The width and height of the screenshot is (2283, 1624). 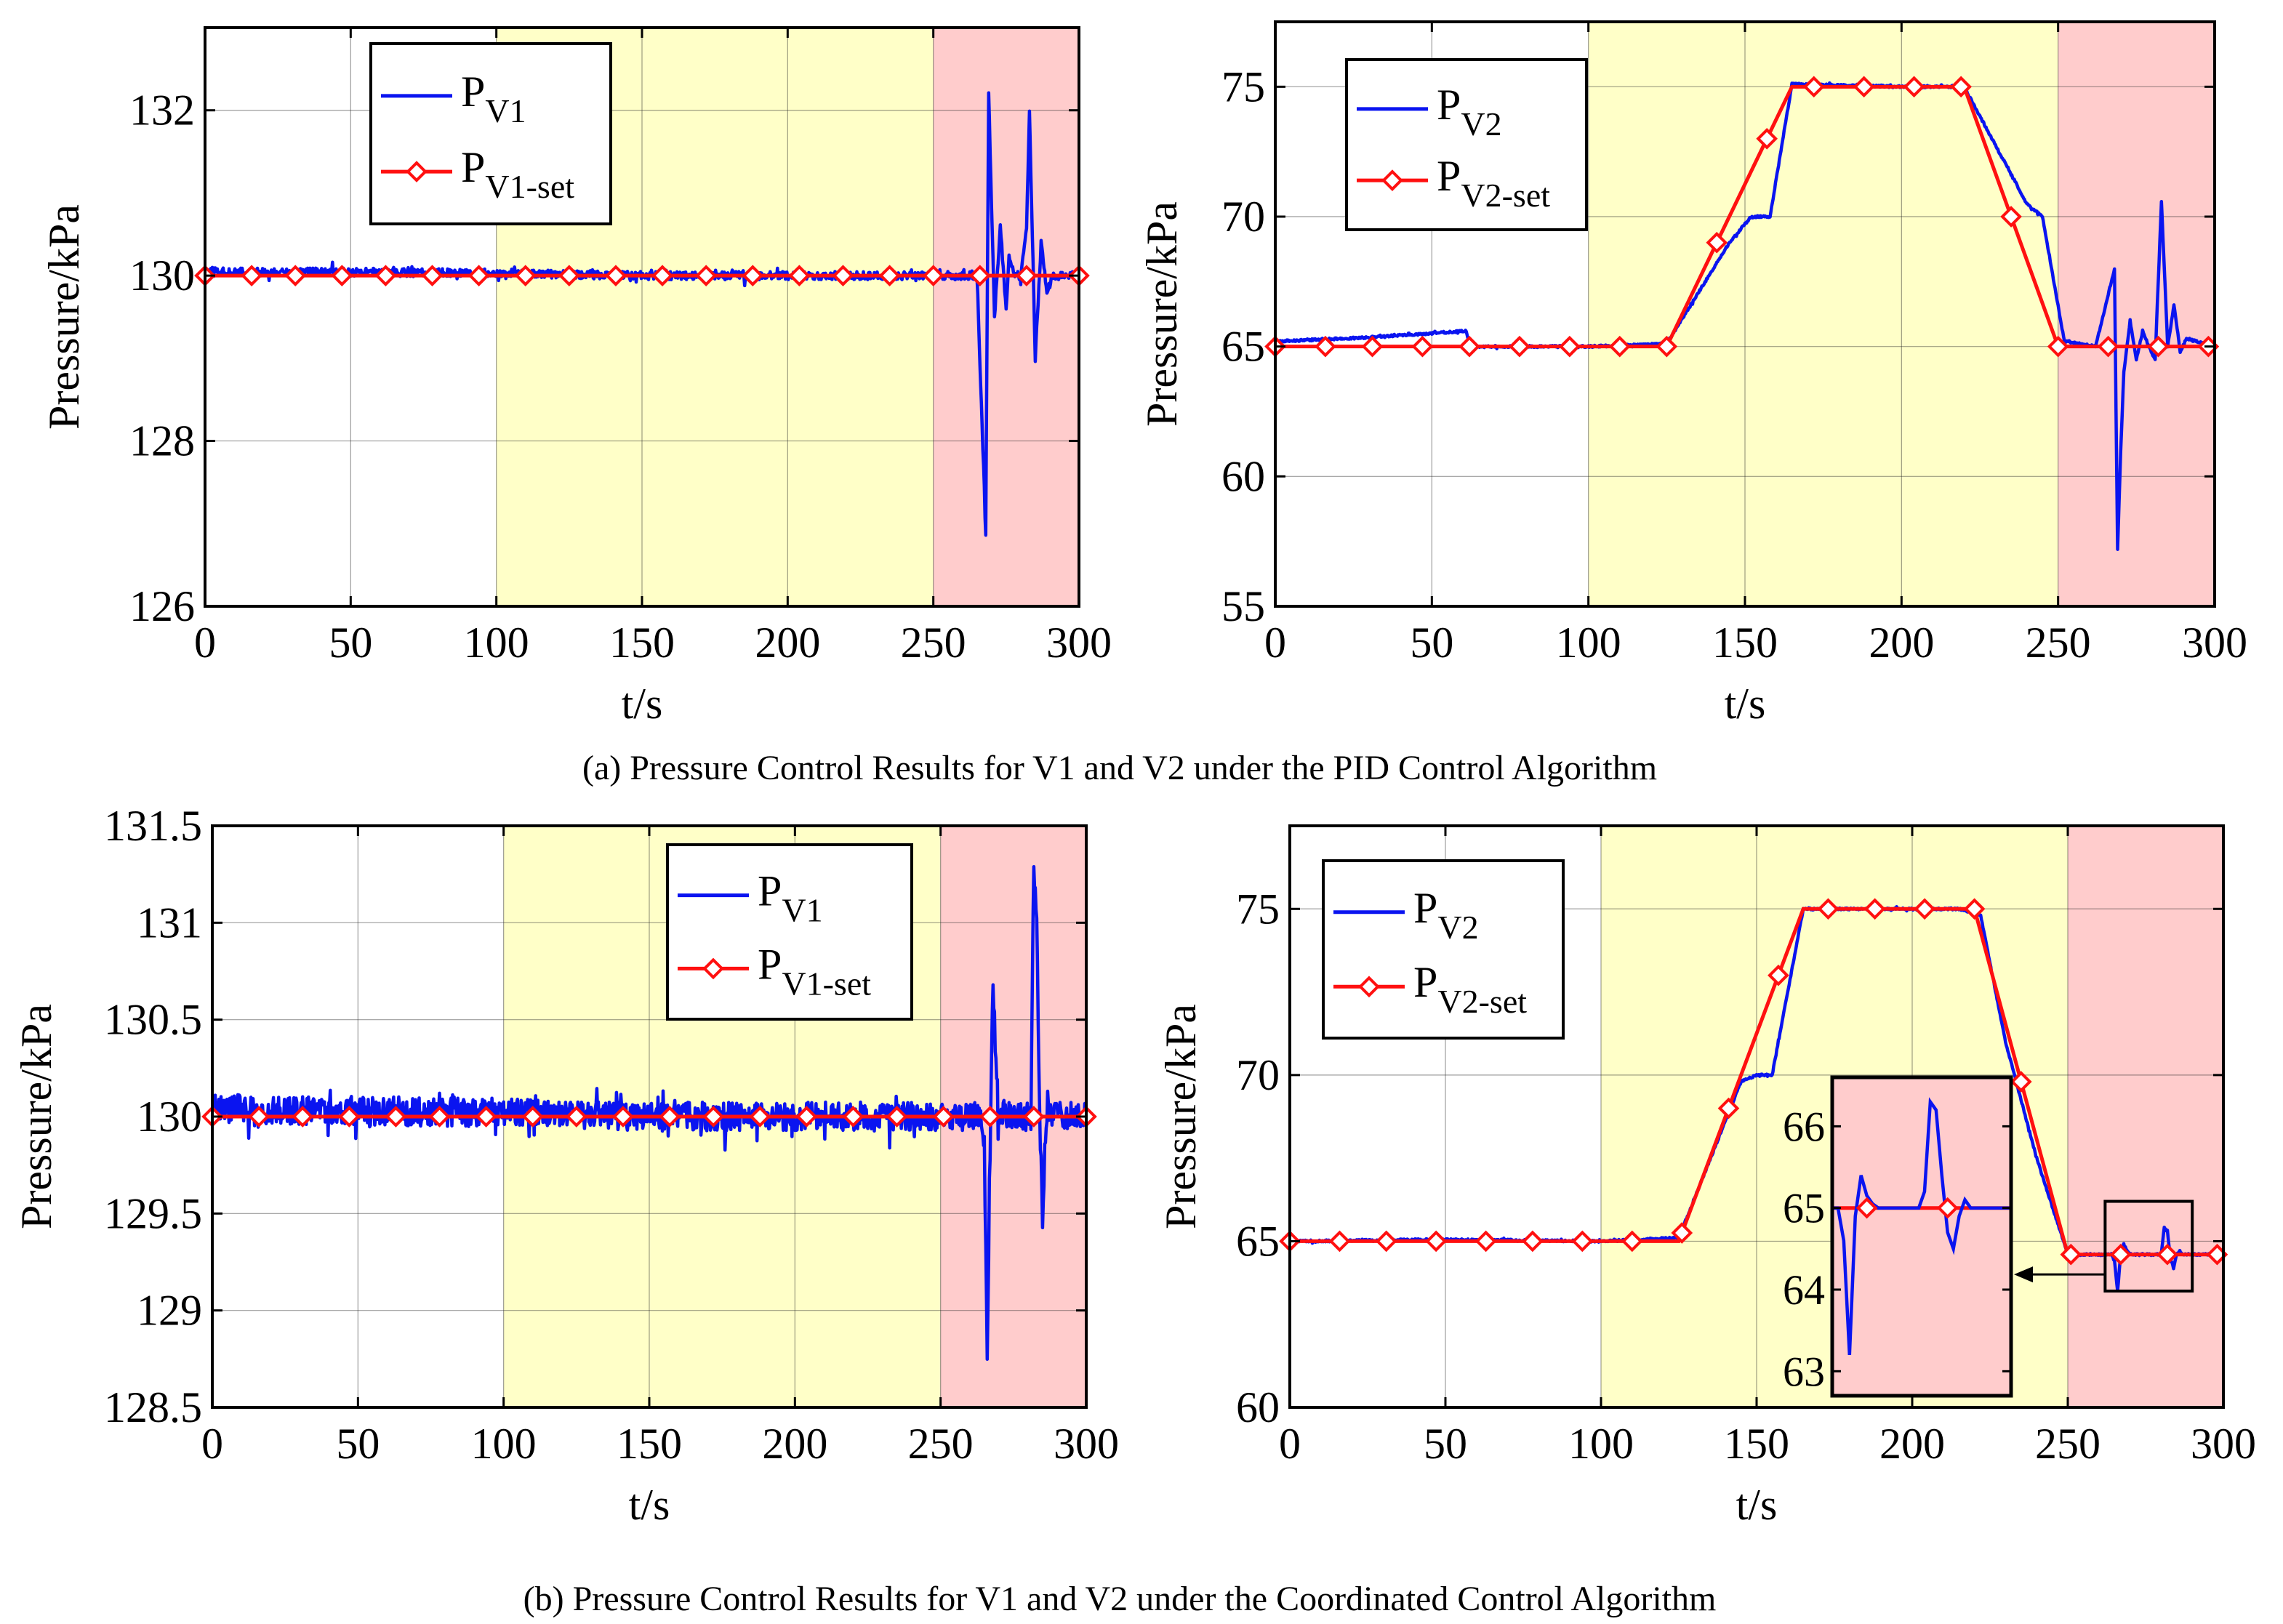 What do you see at coordinates (1921, 1226) in the screenshot?
I see `inset-measured-line` at bounding box center [1921, 1226].